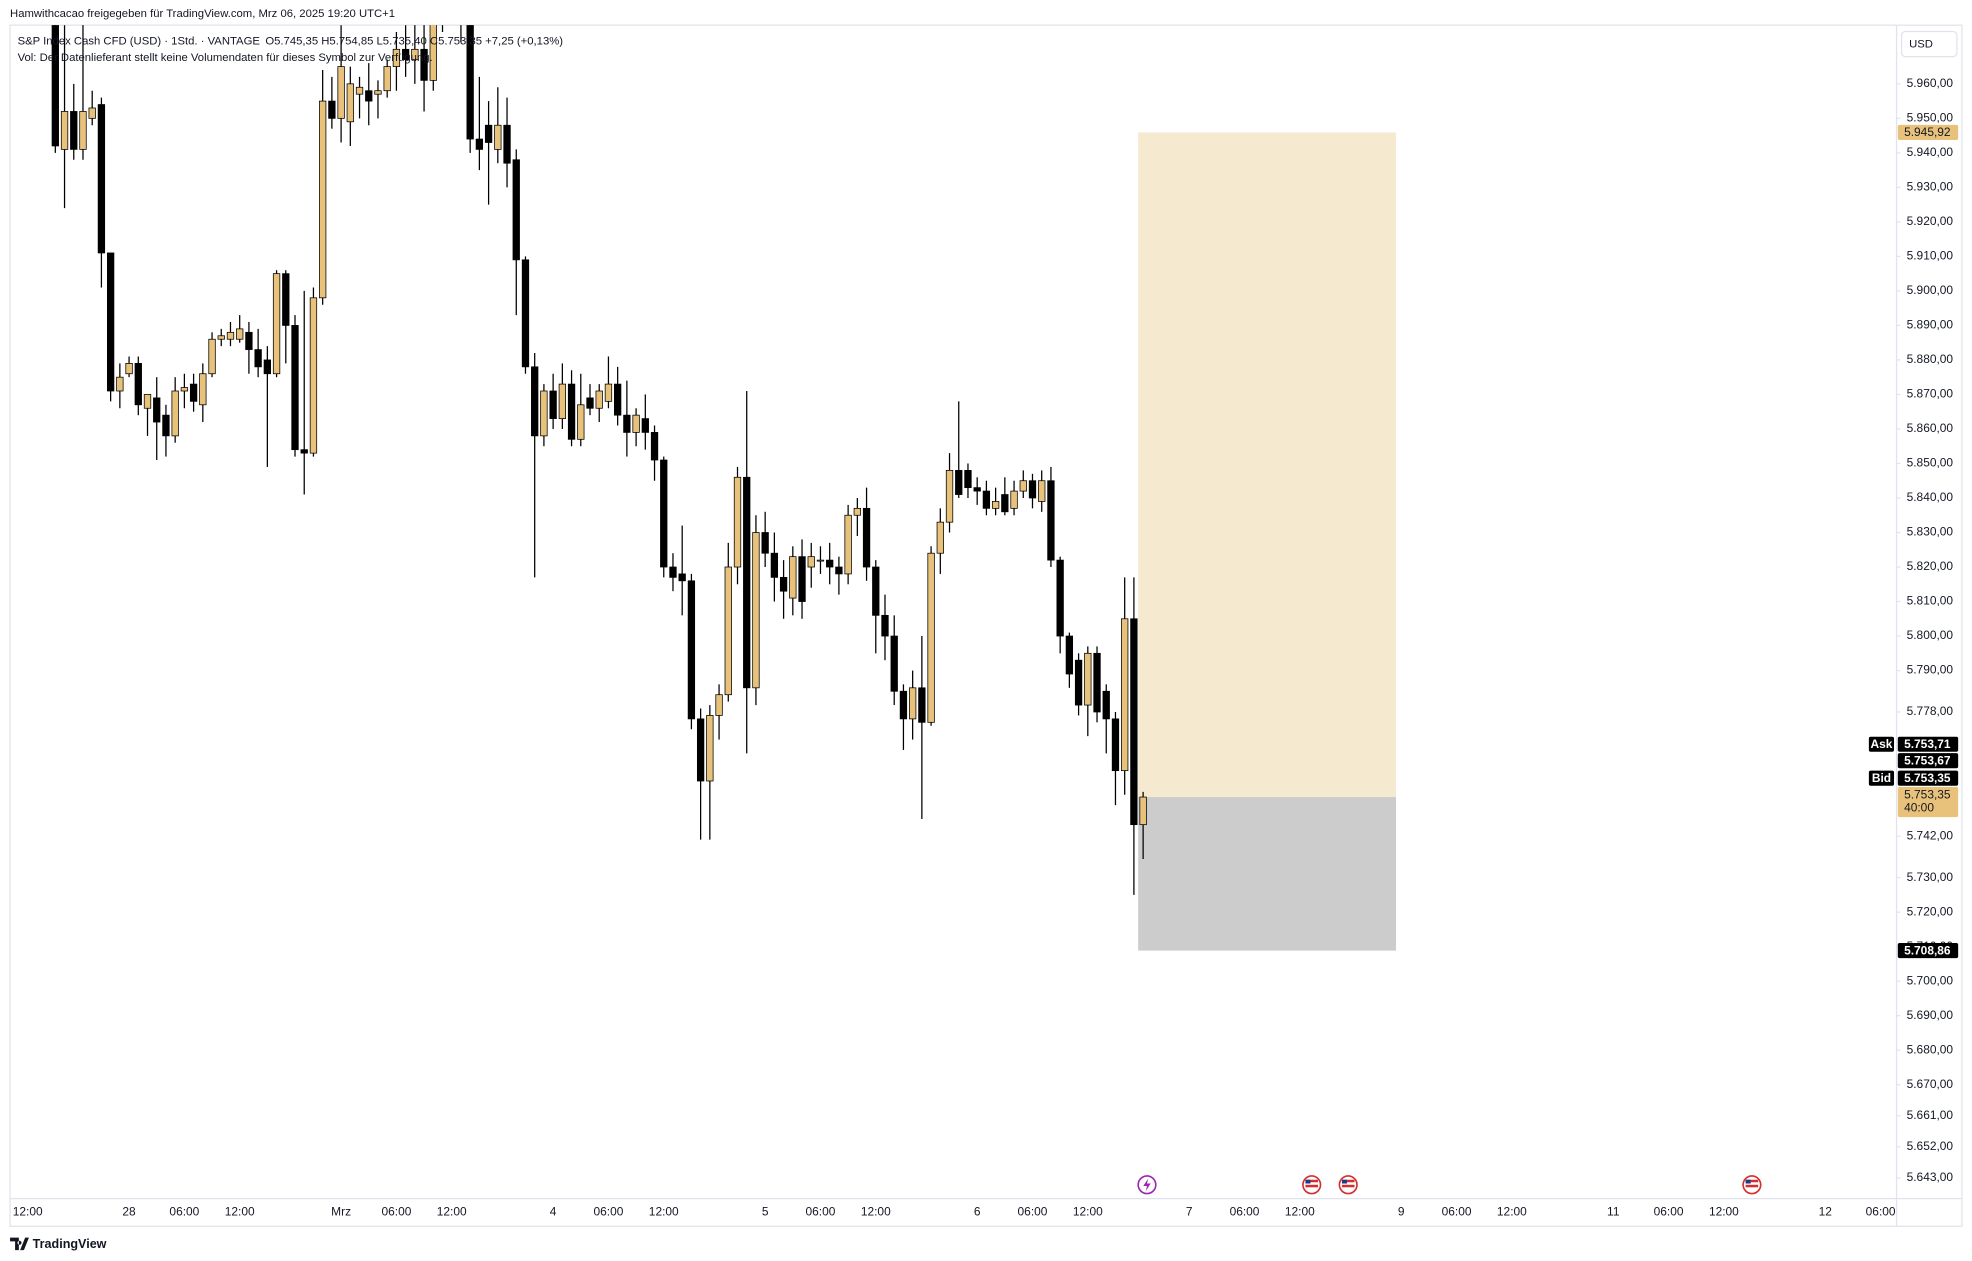 The height and width of the screenshot is (1261, 1972). Describe the element at coordinates (977, 1212) in the screenshot. I see `x-tick-label: 6` at that location.